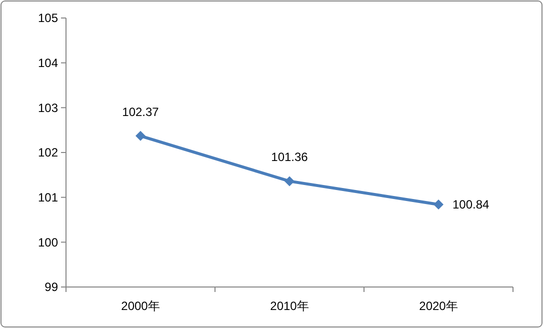  Describe the element at coordinates (471, 205) in the screenshot. I see `data-label: 100.84` at that location.